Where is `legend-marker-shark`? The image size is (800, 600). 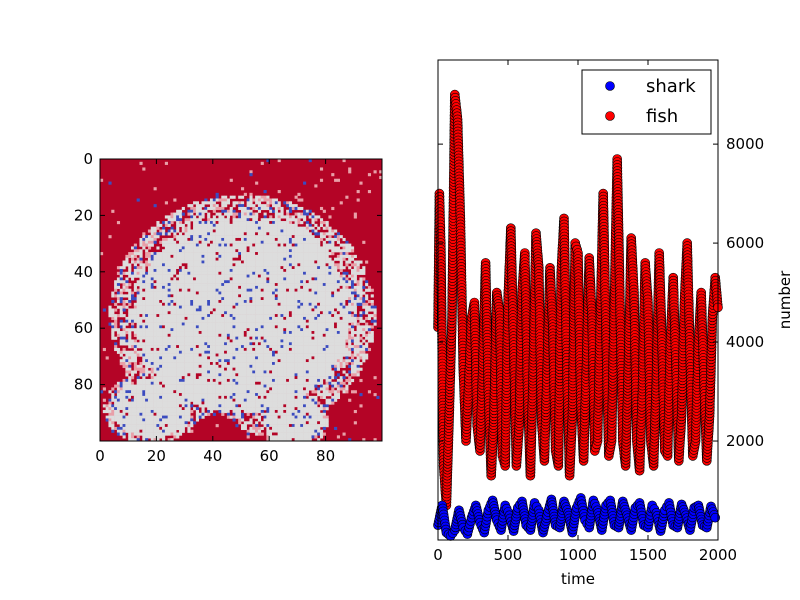
legend-marker-shark is located at coordinates (610, 86).